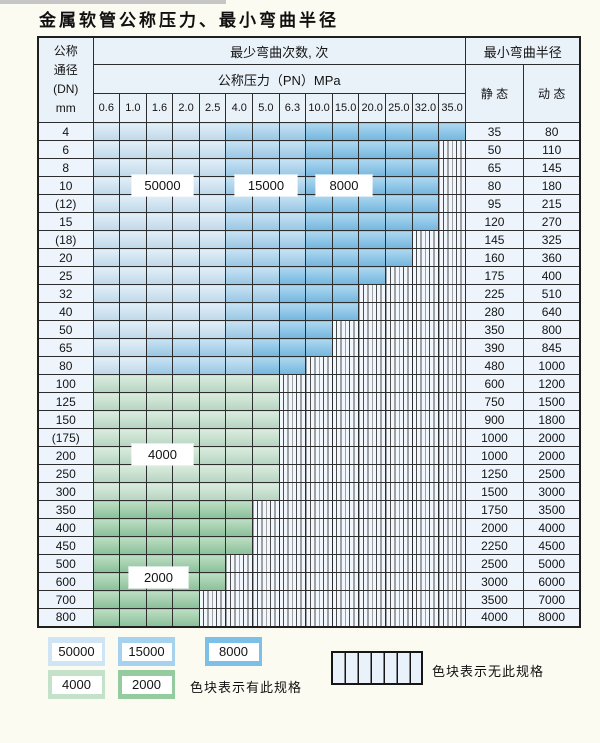  What do you see at coordinates (65, 347) in the screenshot?
I see `dn-cell: 65` at bounding box center [65, 347].